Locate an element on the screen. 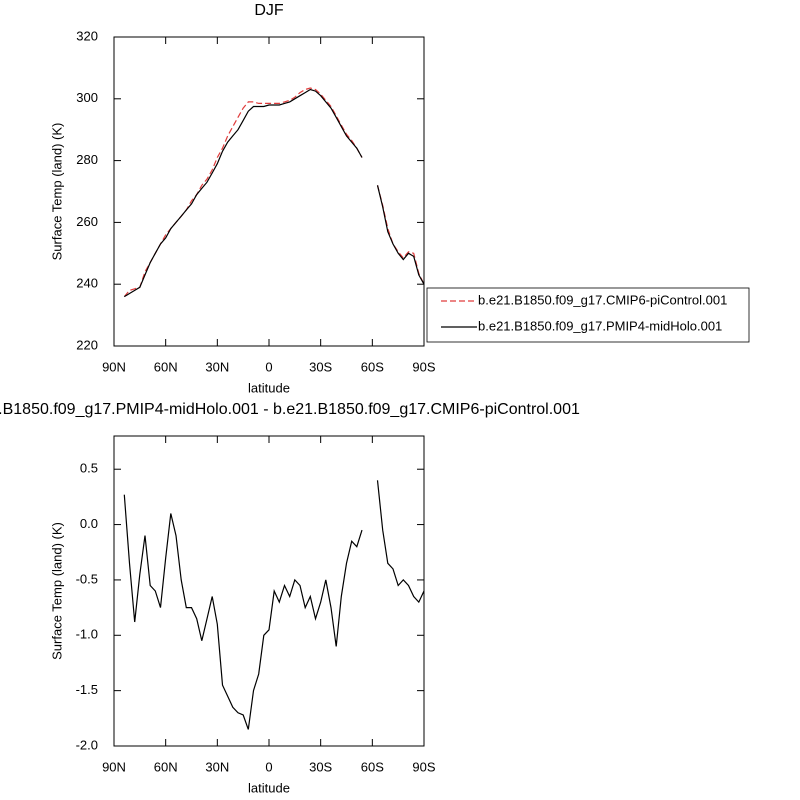 This screenshot has width=800, height=800. y-tick-label: -0.5 is located at coordinates (87, 578).